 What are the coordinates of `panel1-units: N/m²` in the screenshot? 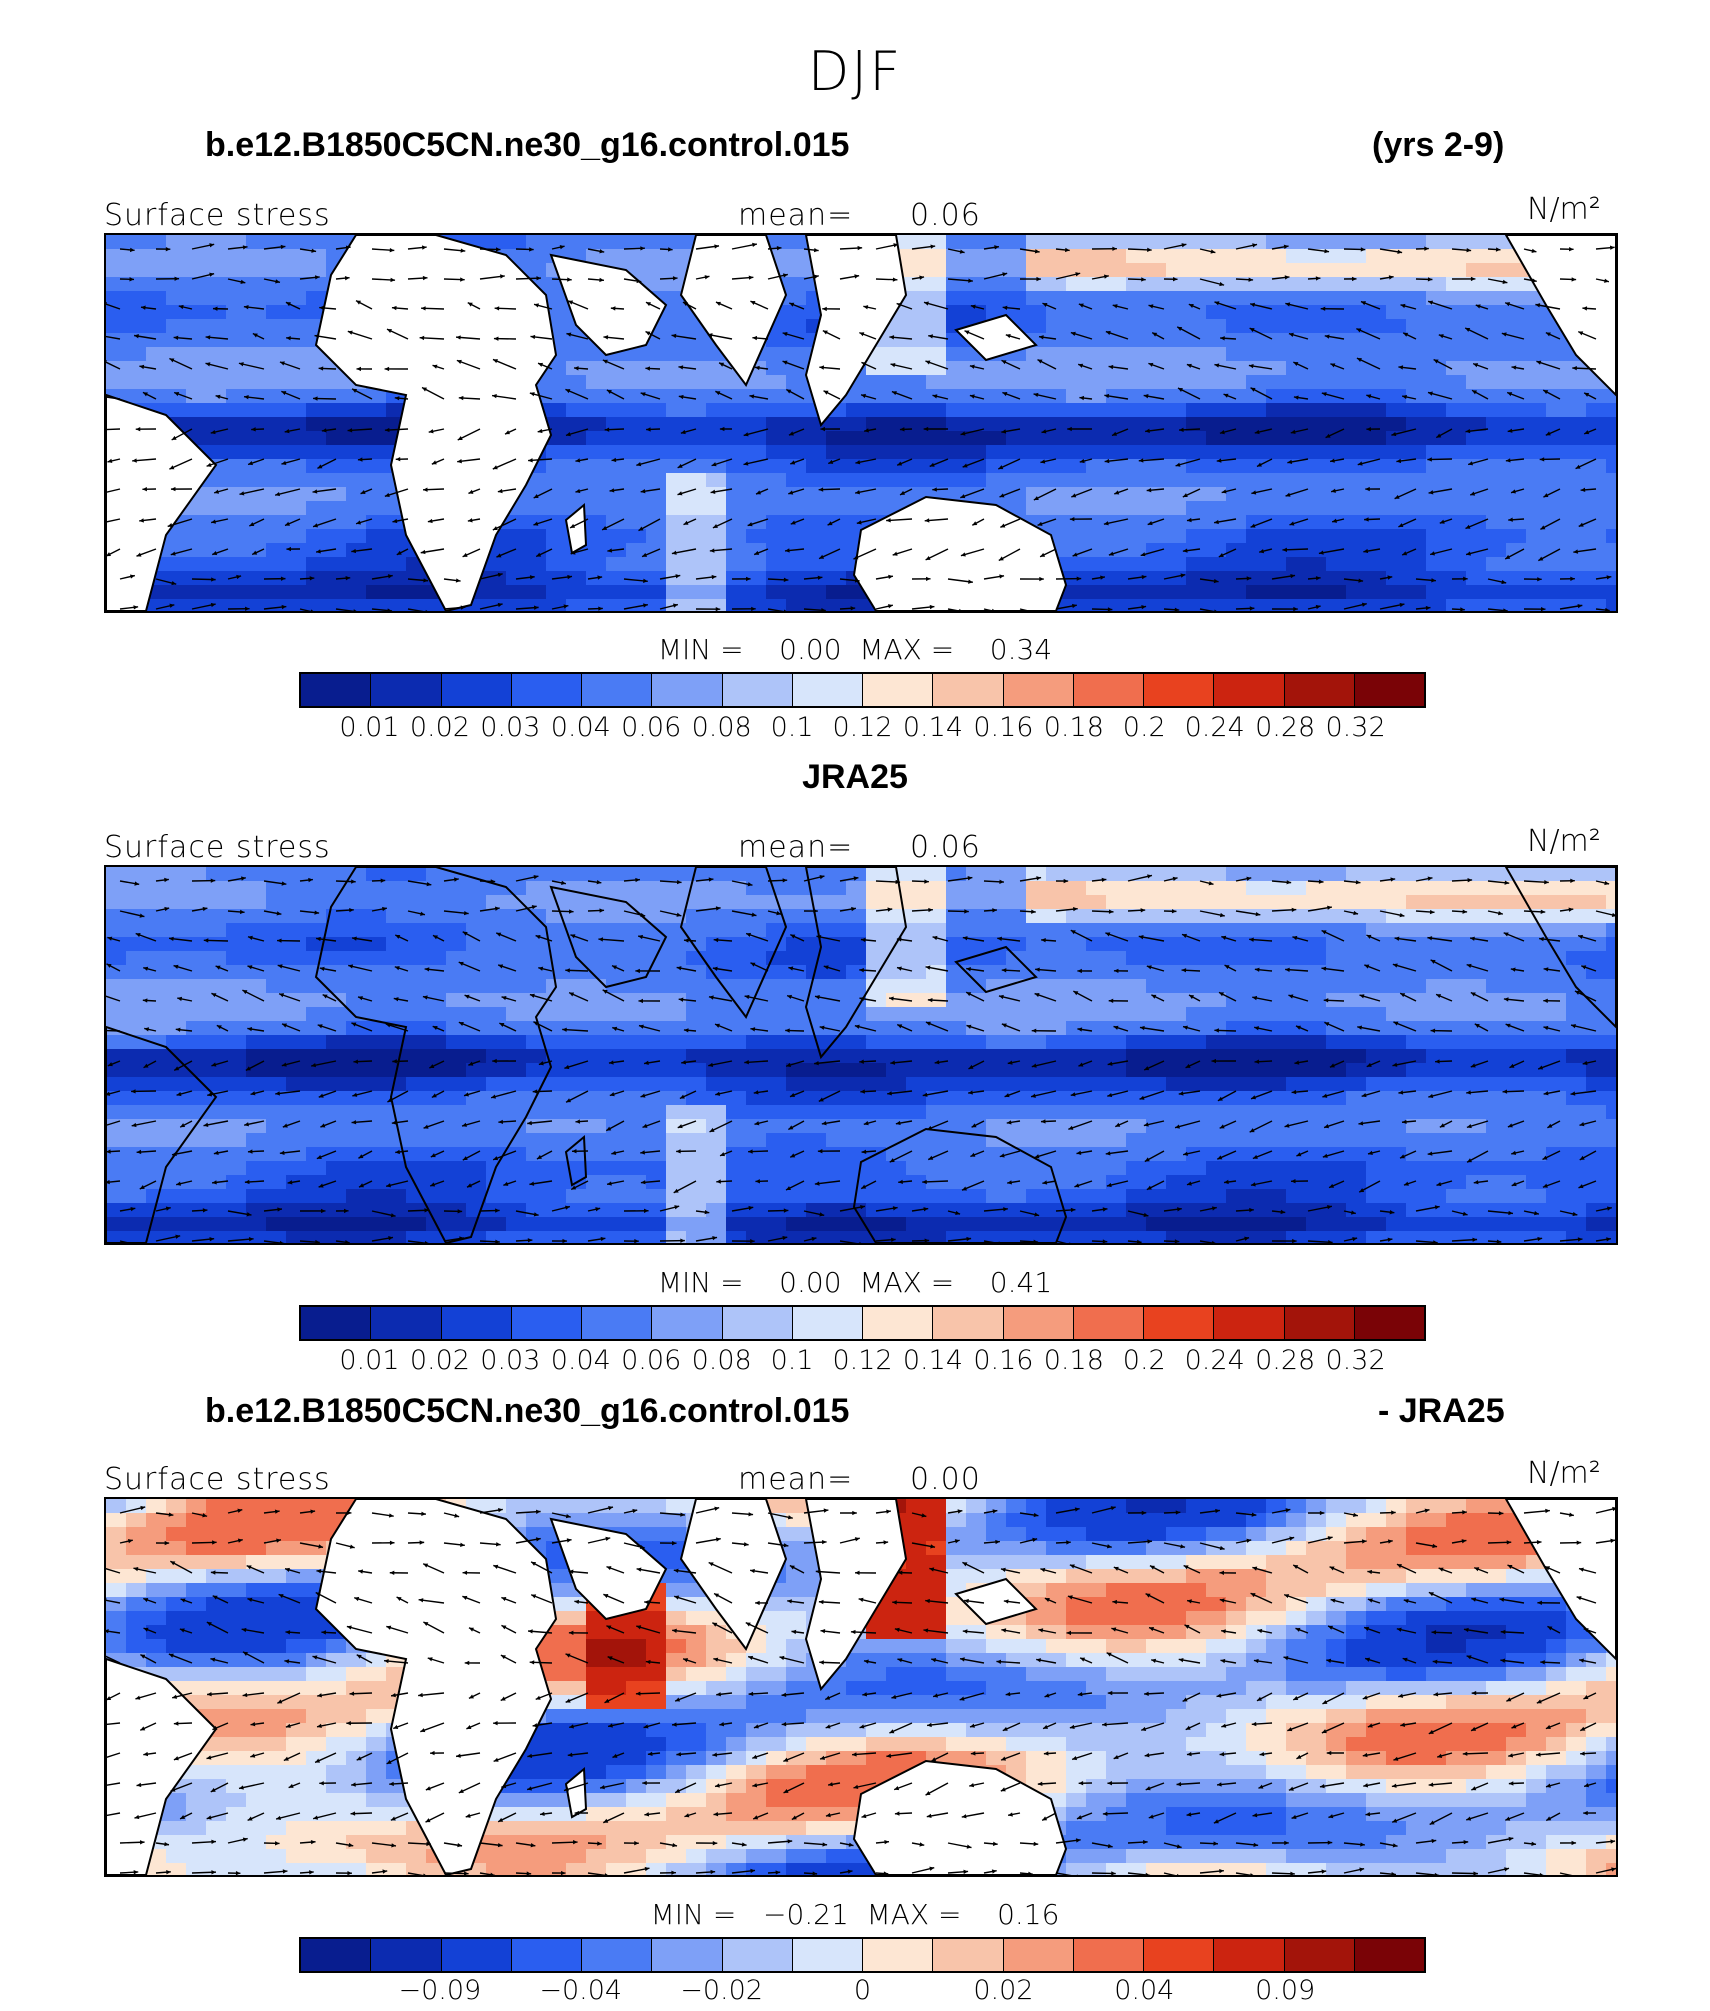 It's located at (1564, 209).